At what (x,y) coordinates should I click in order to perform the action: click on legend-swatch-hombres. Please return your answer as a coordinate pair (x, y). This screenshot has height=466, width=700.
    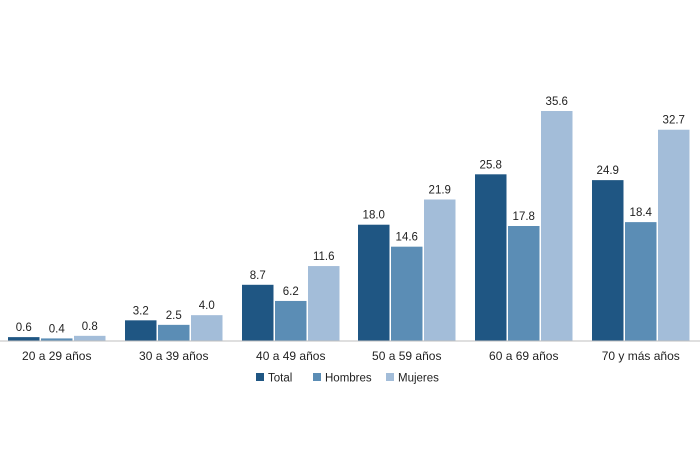
    Looking at the image, I should click on (317, 377).